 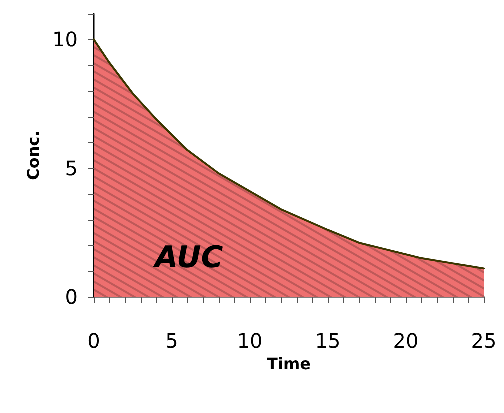 What do you see at coordinates (250, 341) in the screenshot?
I see `x-tick-label: 10` at bounding box center [250, 341].